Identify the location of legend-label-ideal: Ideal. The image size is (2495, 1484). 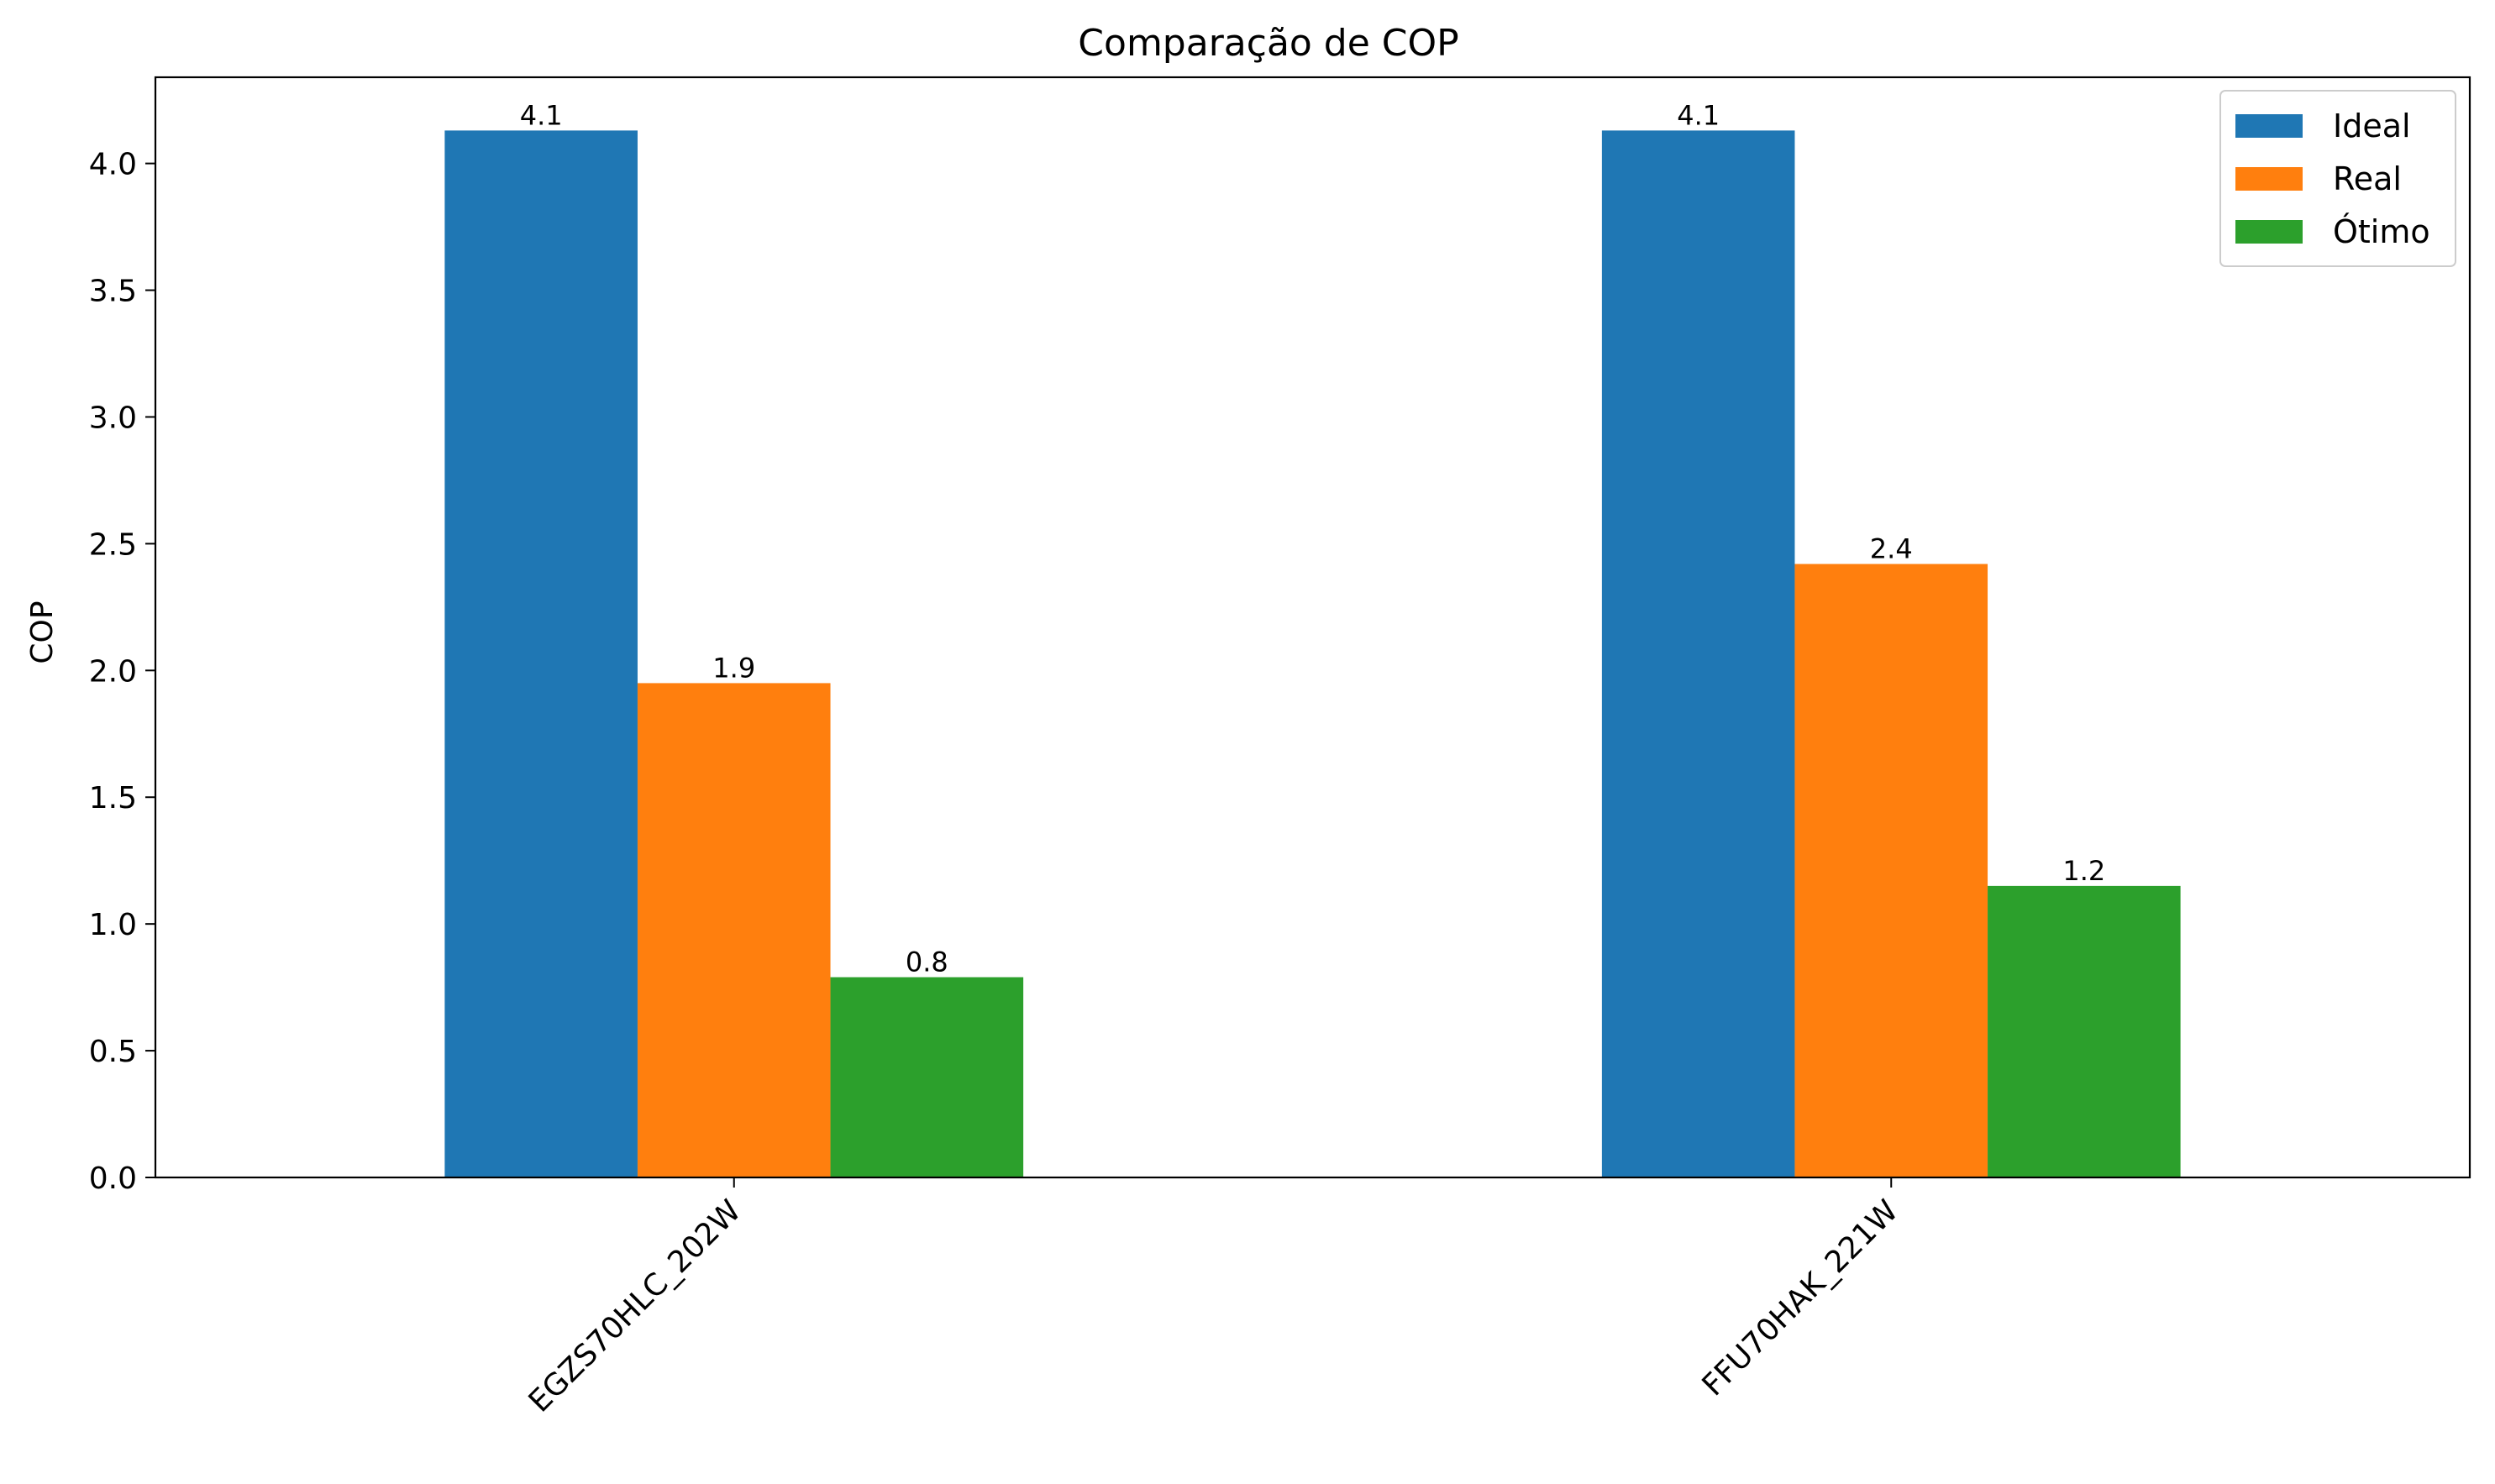
(2372, 125).